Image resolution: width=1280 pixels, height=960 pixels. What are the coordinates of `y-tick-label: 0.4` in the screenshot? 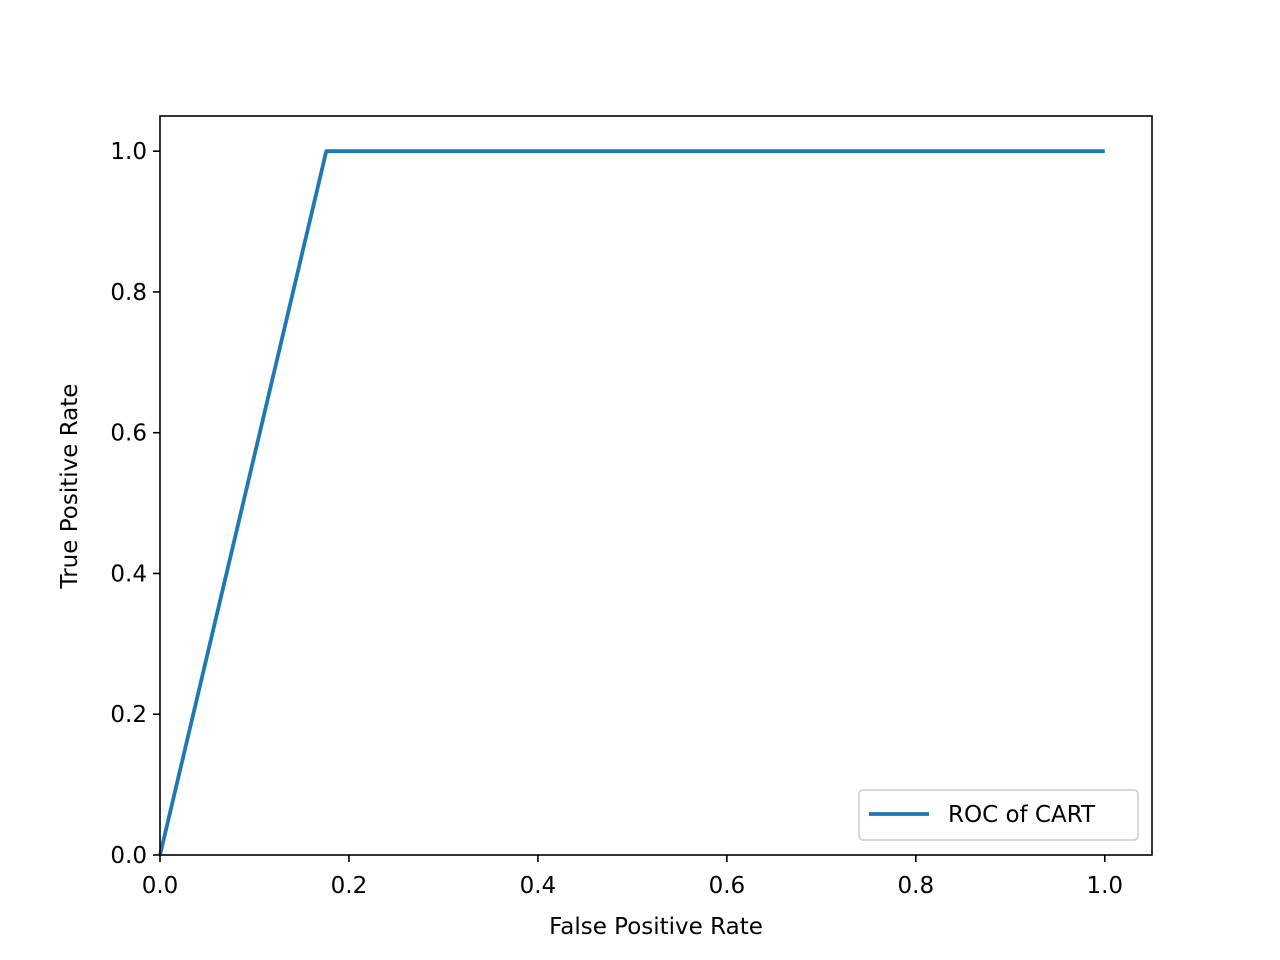 It's located at (128, 574).